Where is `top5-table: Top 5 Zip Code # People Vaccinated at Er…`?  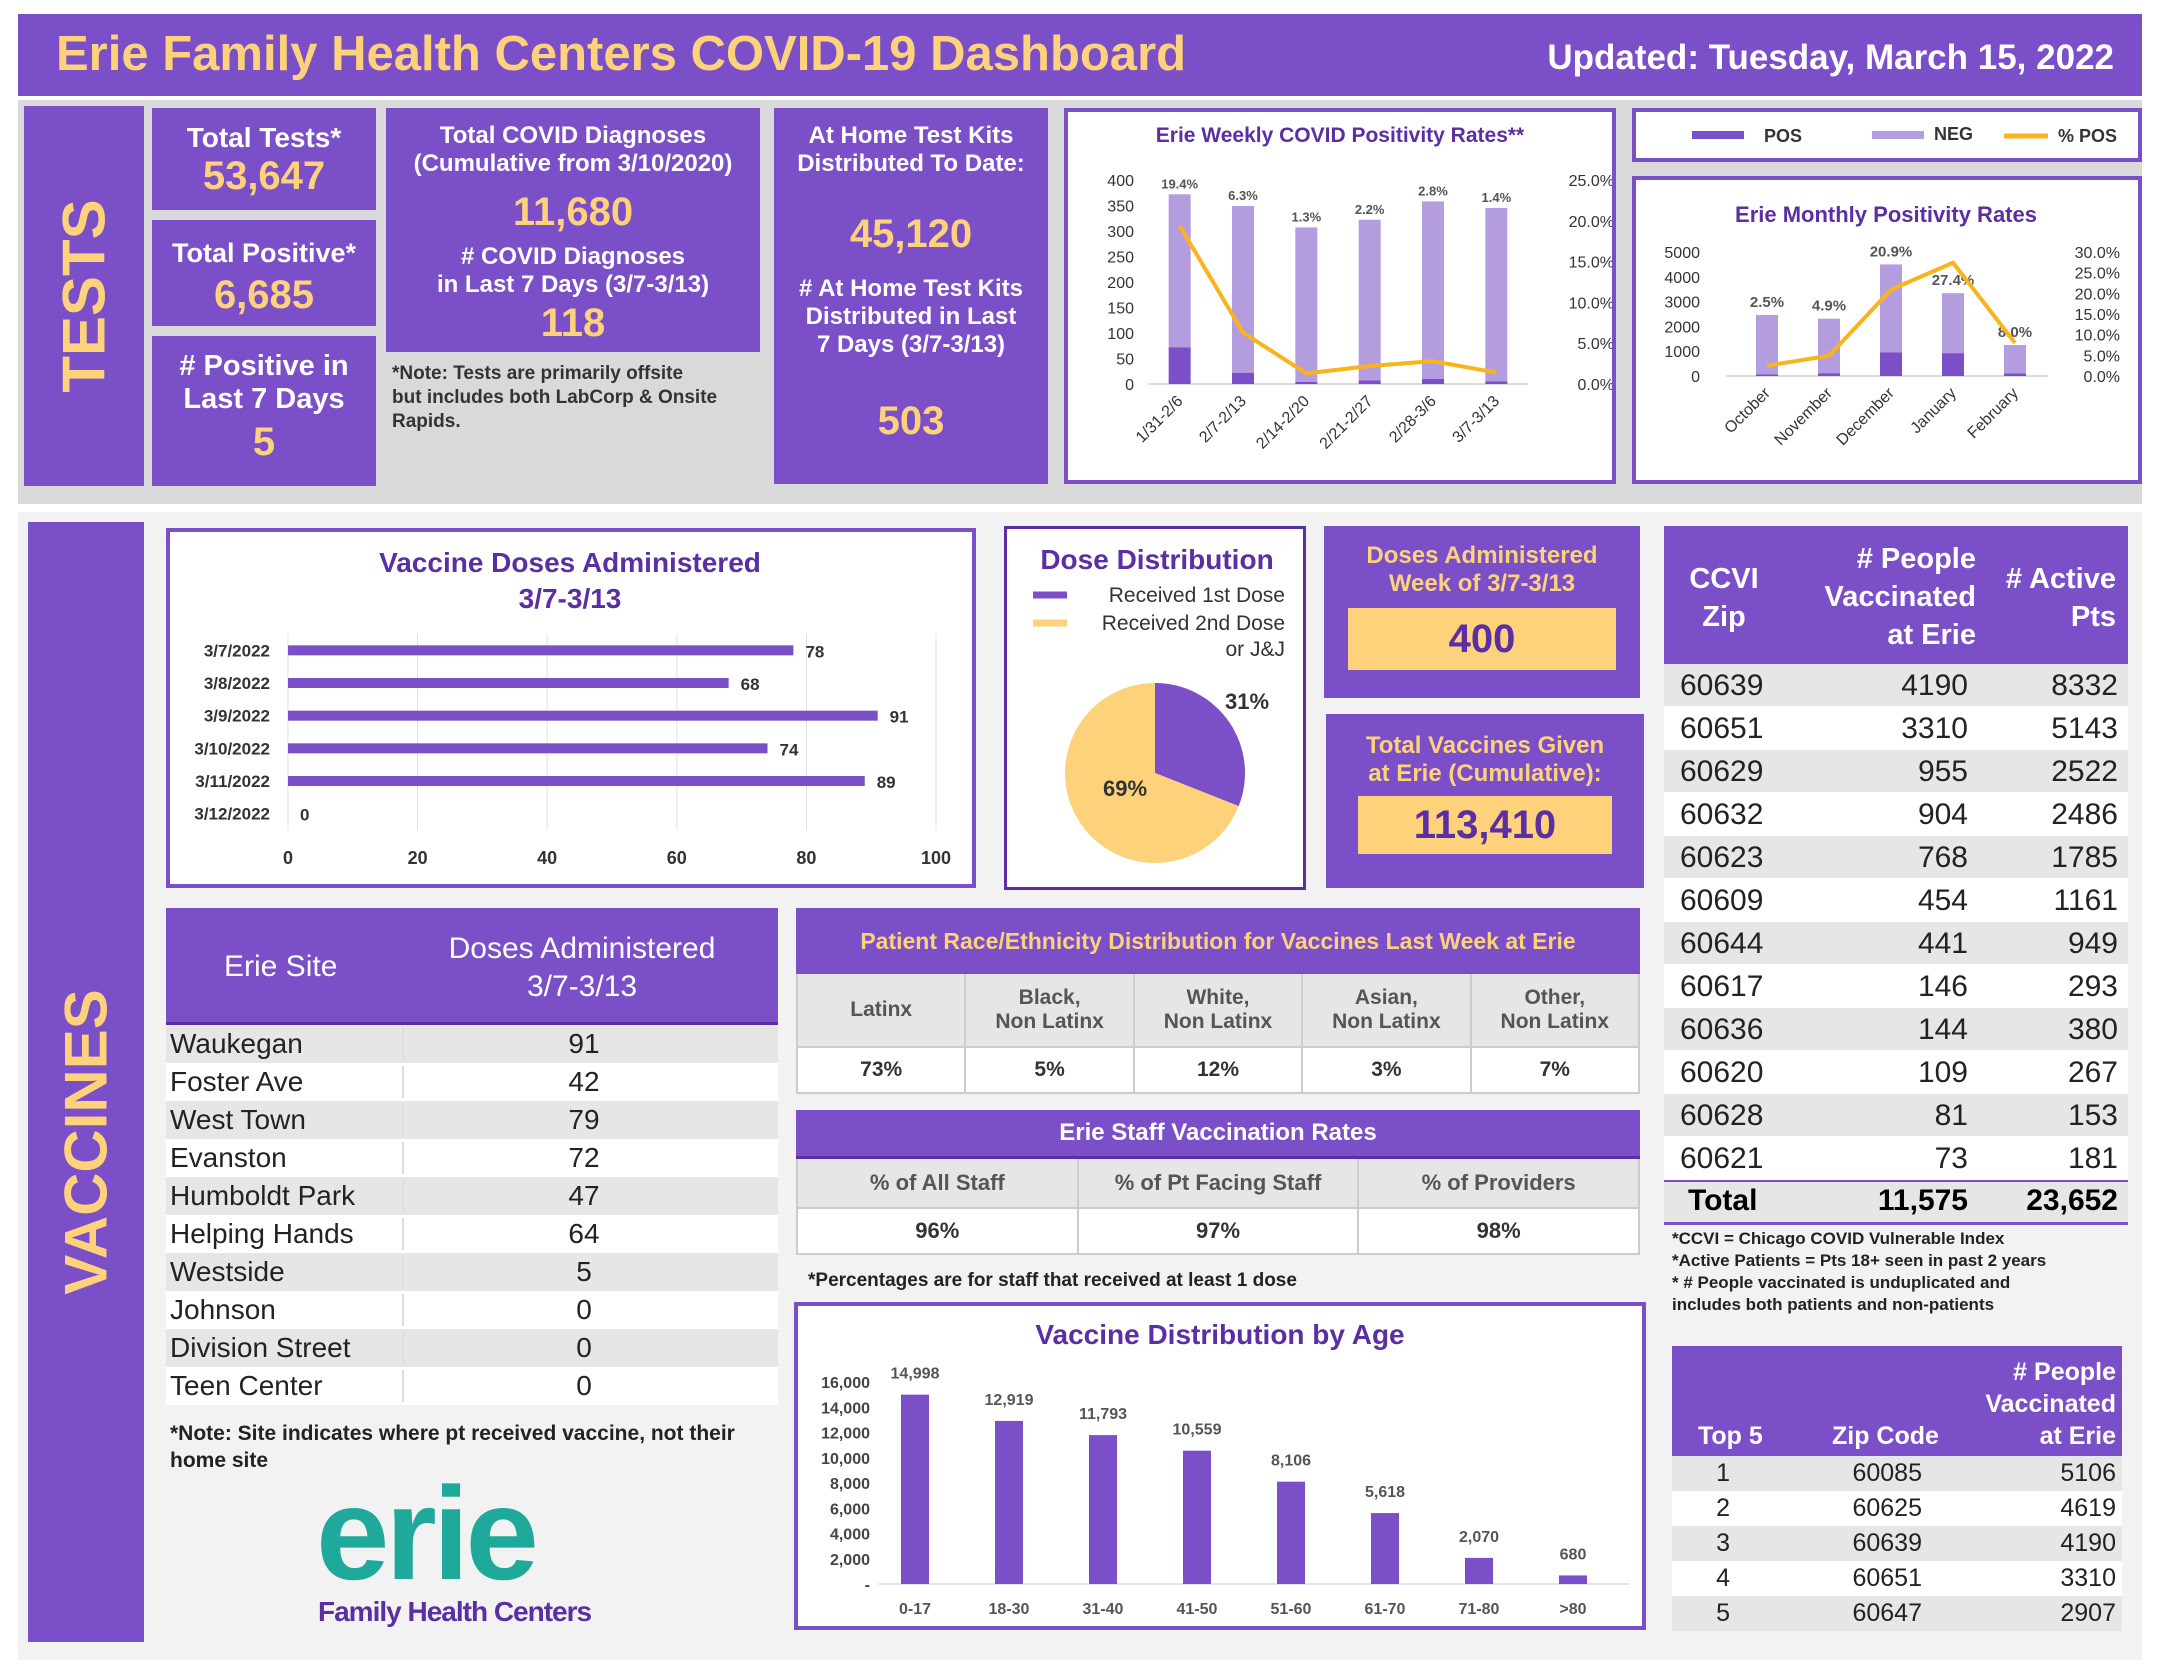 top5-table: Top 5 Zip Code # People Vaccinated at Er… is located at coordinates (1897, 1488).